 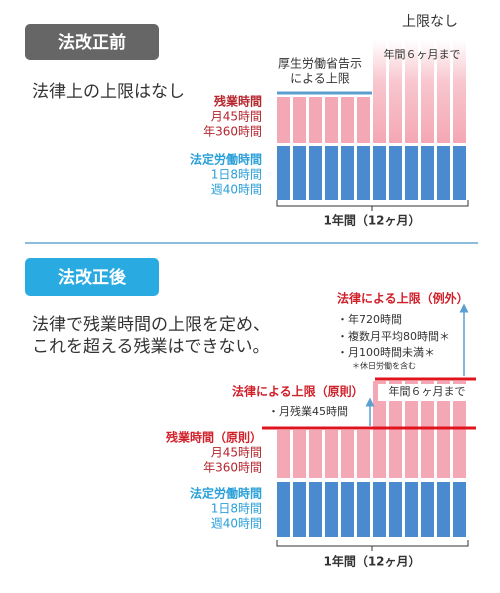 What do you see at coordinates (320, 64) in the screenshot?
I see `label: 厚生労働省告示` at bounding box center [320, 64].